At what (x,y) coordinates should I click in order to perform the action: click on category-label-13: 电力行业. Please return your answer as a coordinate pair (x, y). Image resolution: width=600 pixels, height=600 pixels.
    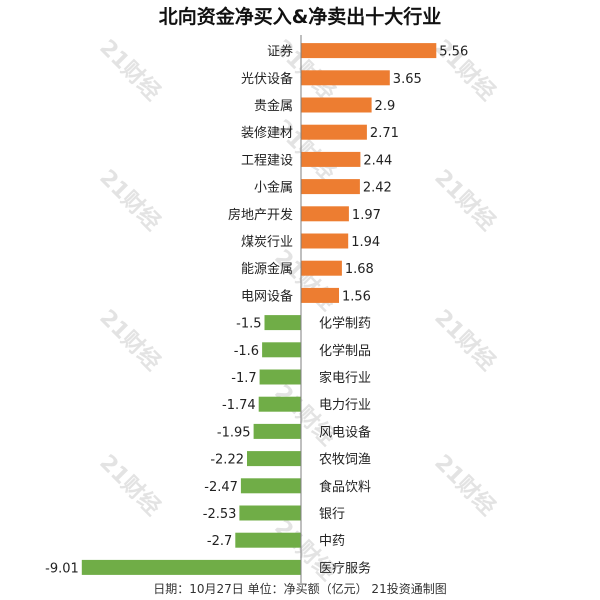
    Looking at the image, I should click on (345, 405).